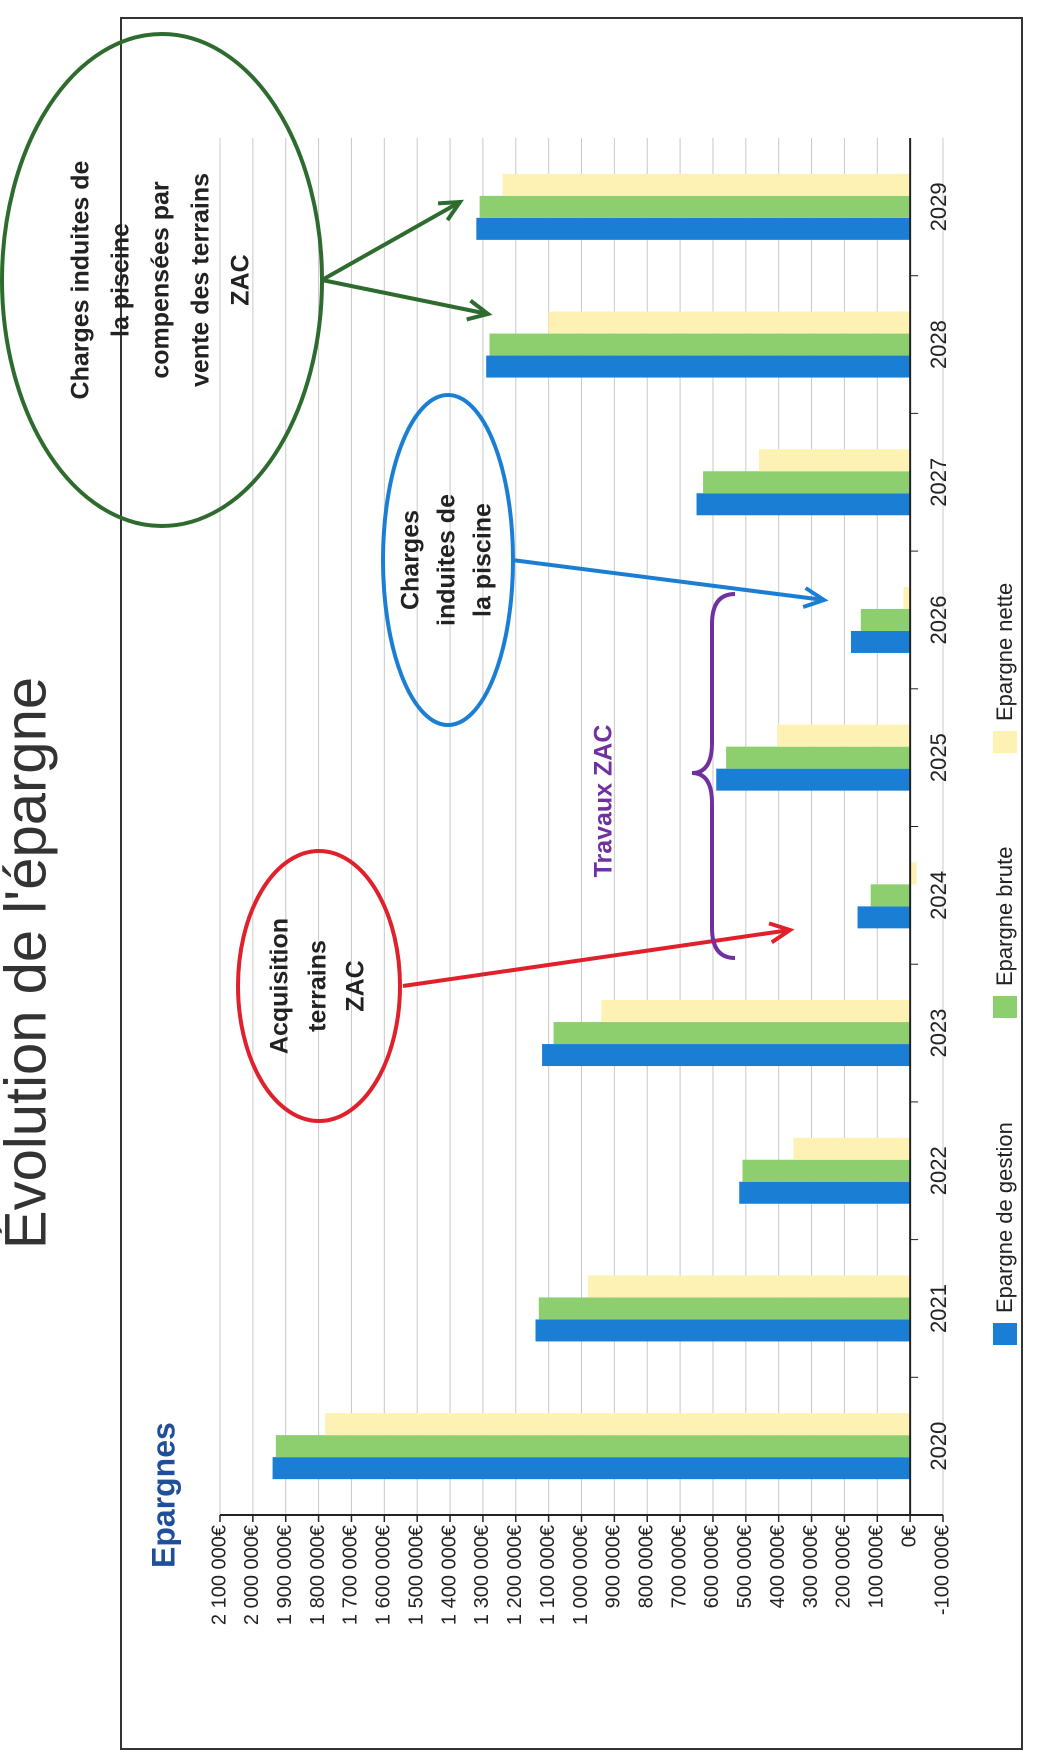  What do you see at coordinates (280, 986) in the screenshot?
I see `callout-text: Acquisition` at bounding box center [280, 986].